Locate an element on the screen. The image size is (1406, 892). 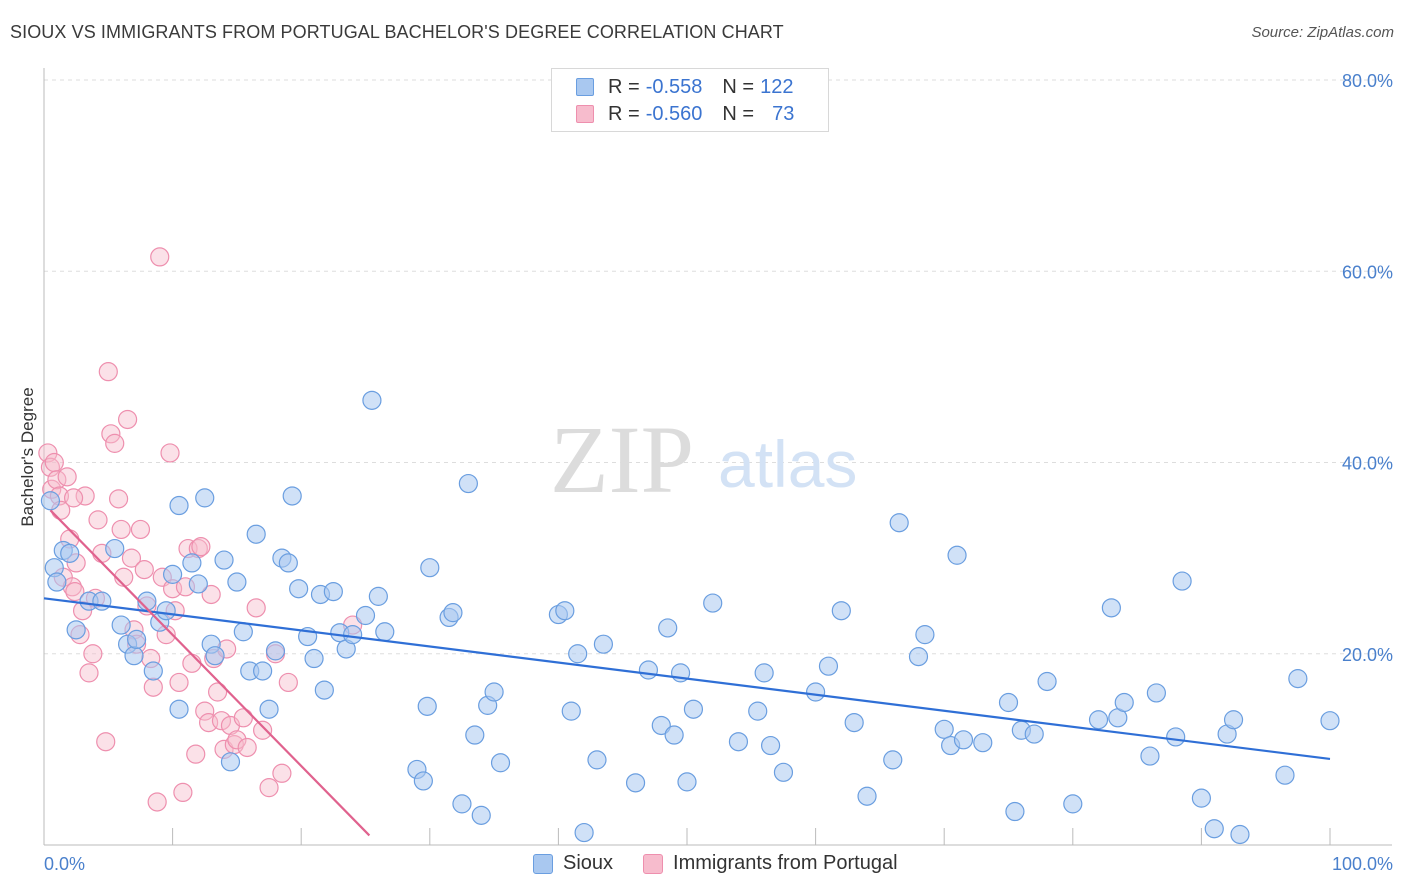
y-tick-label: 60.0% is located at coordinates (1367, 272).